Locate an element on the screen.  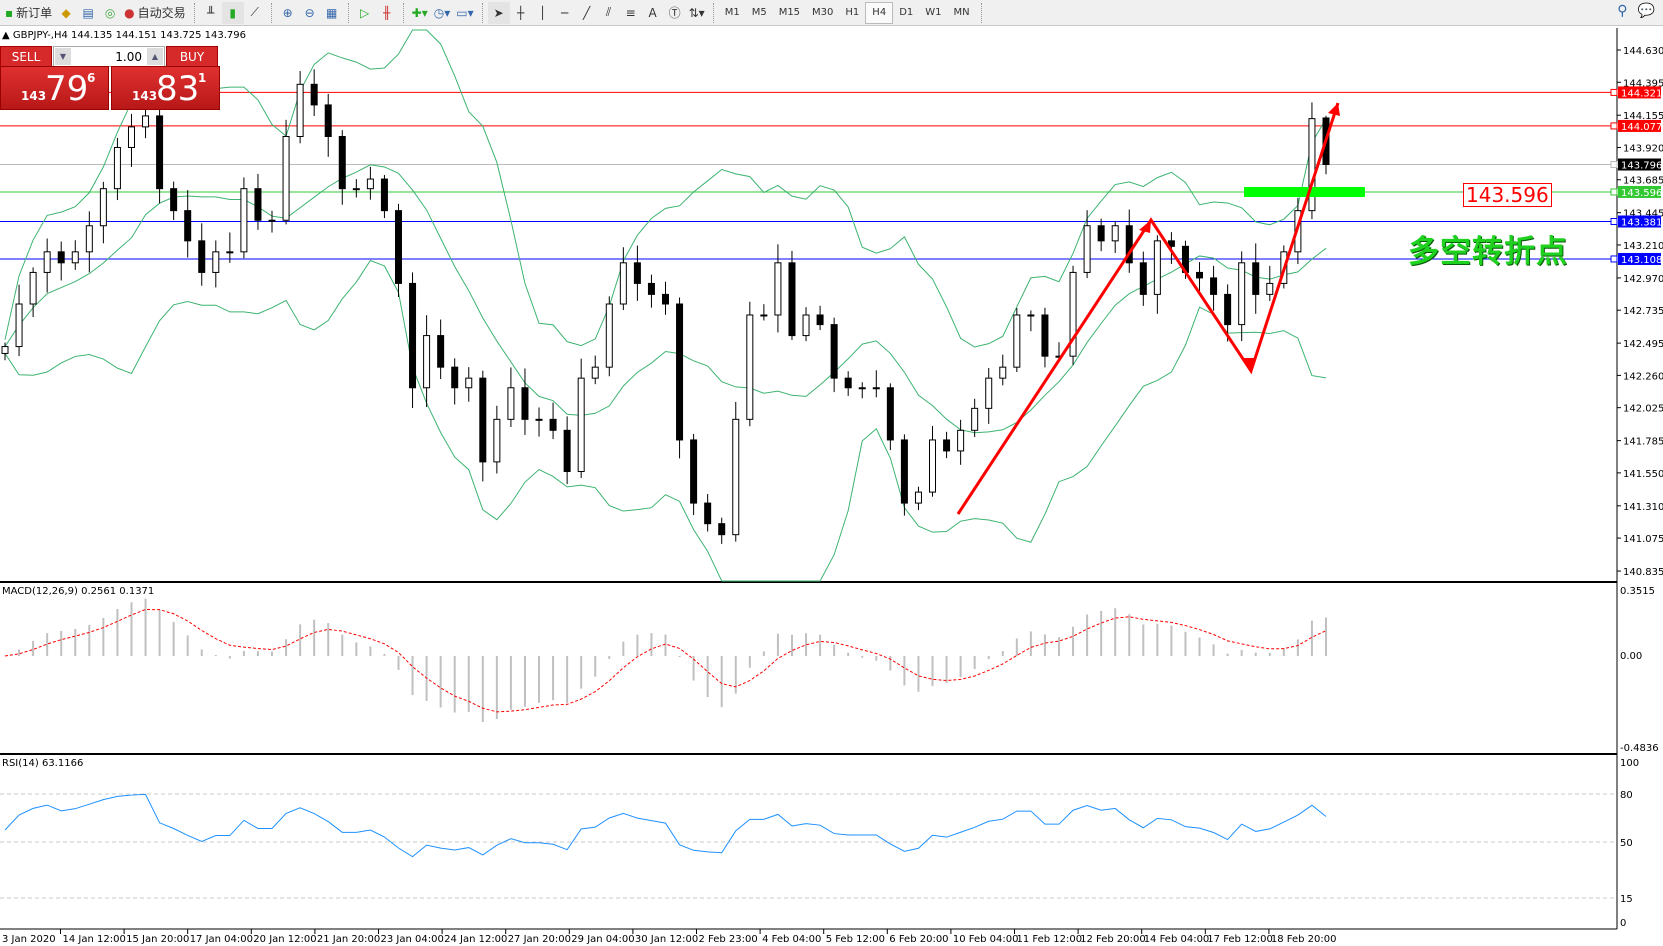
bar-chart-icon: ╨ is located at coordinates (211, 12).